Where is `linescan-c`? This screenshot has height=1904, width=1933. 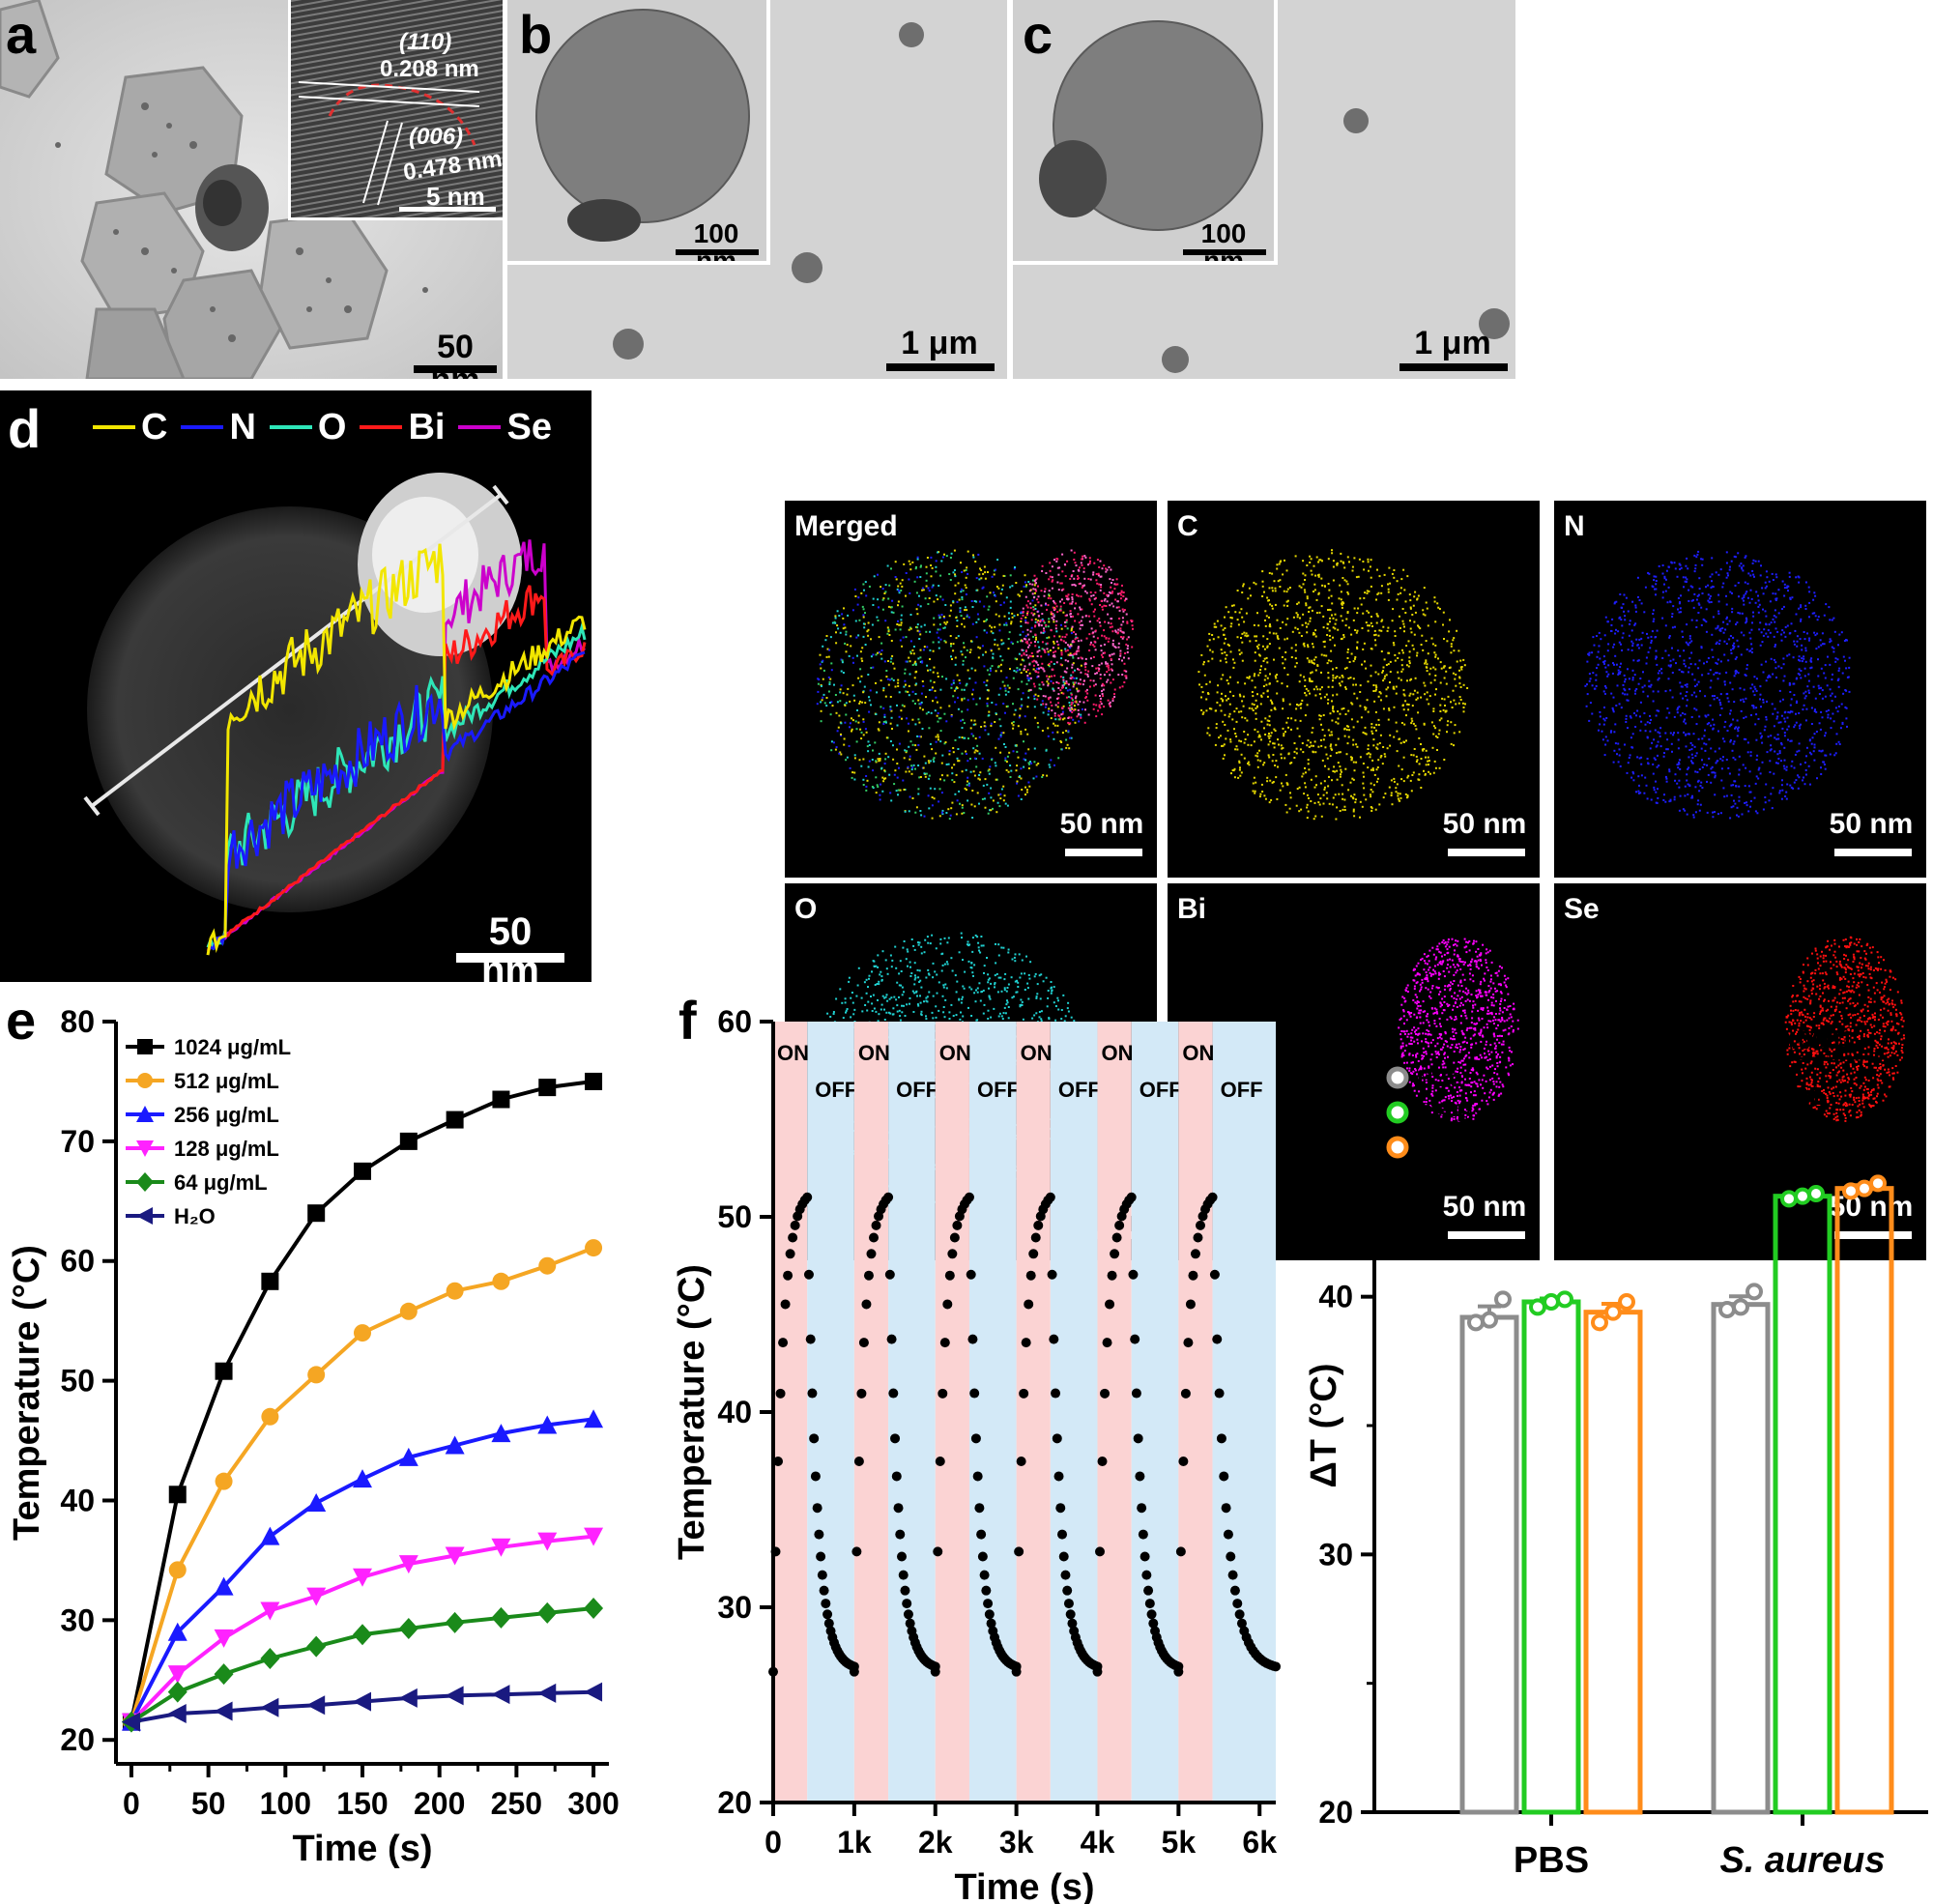
linescan-c is located at coordinates (396, 750).